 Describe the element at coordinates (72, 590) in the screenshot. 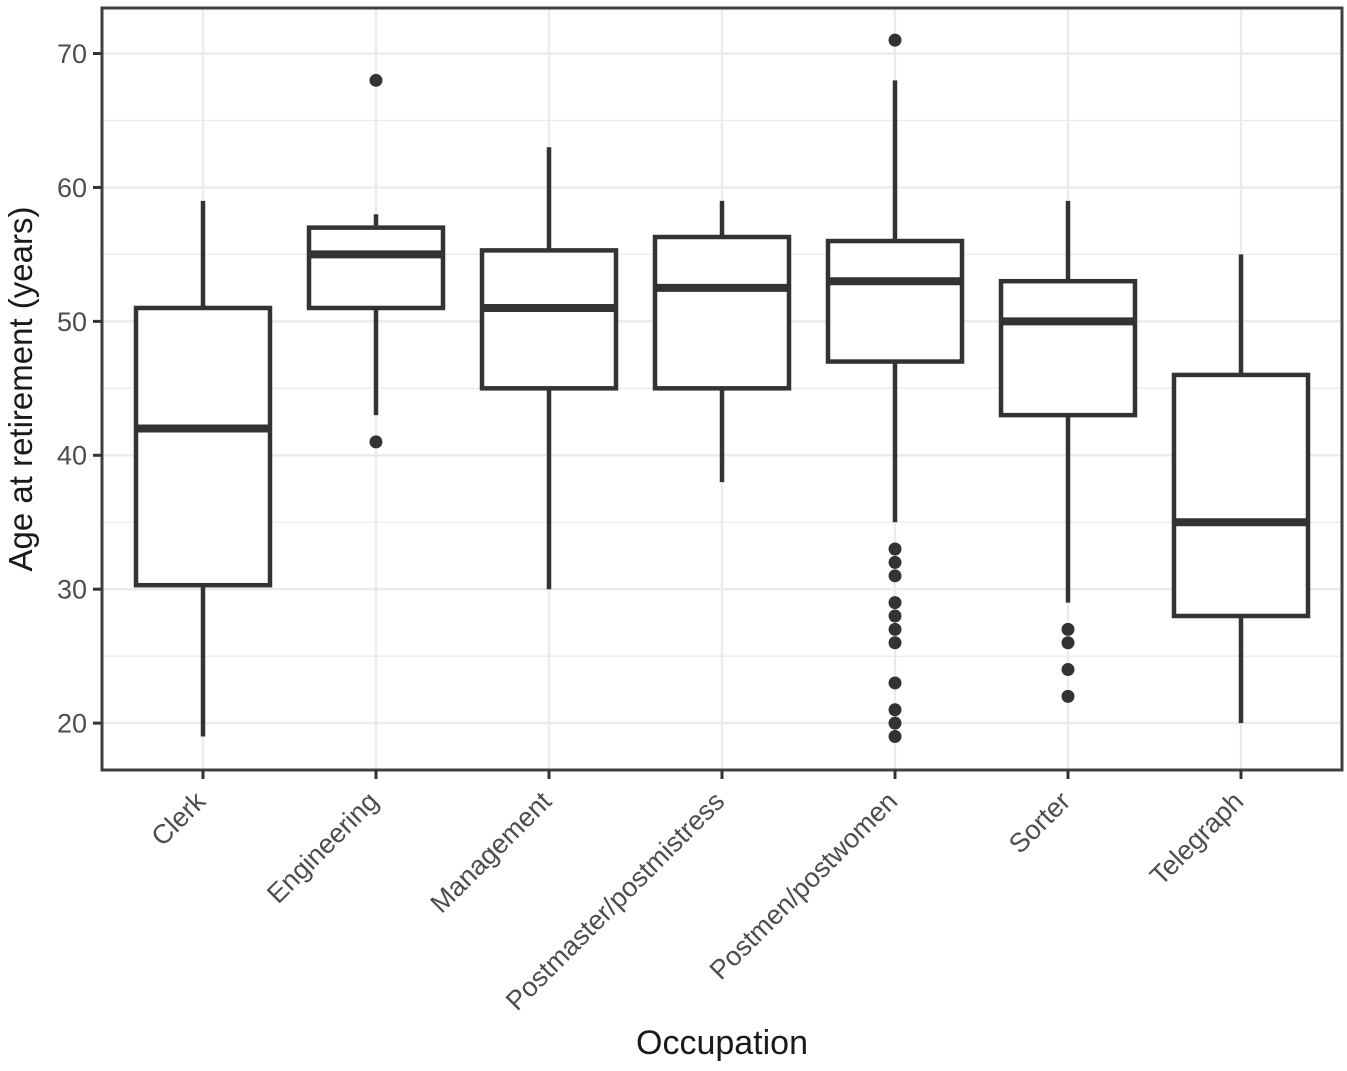

I see `y-tick-label-30: 30` at that location.